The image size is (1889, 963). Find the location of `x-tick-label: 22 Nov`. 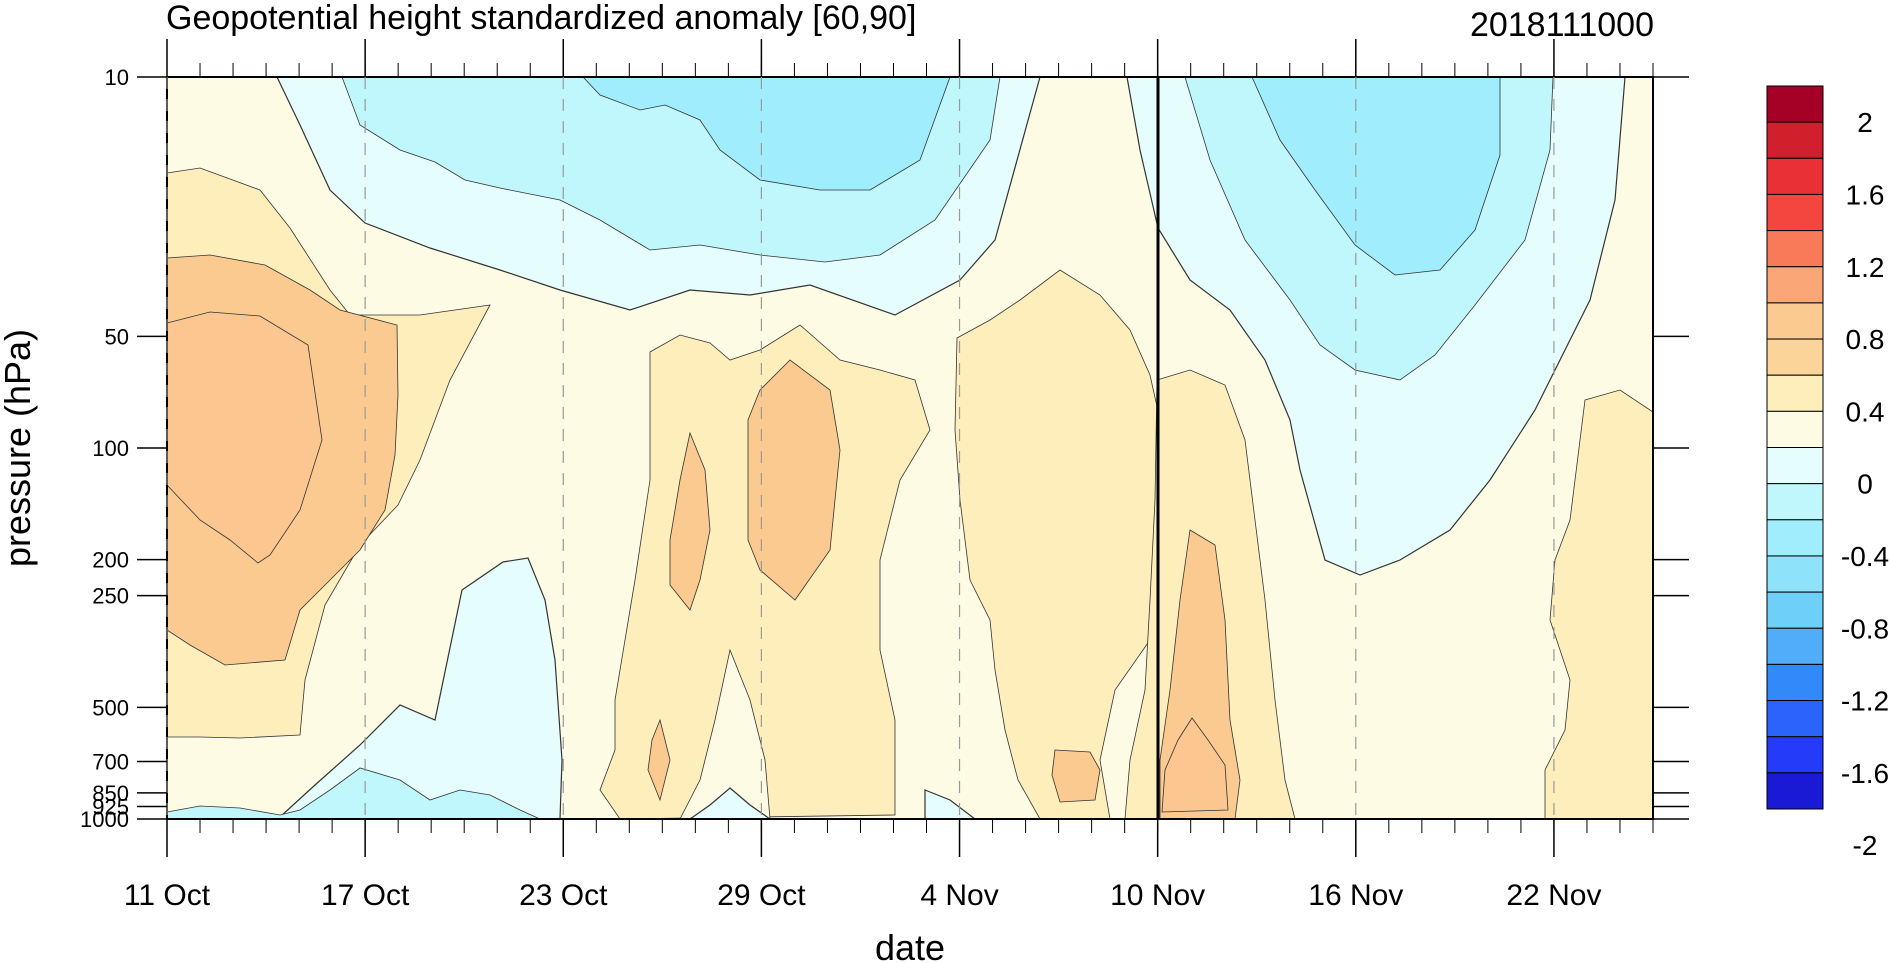

x-tick-label: 22 Nov is located at coordinates (1553, 895).